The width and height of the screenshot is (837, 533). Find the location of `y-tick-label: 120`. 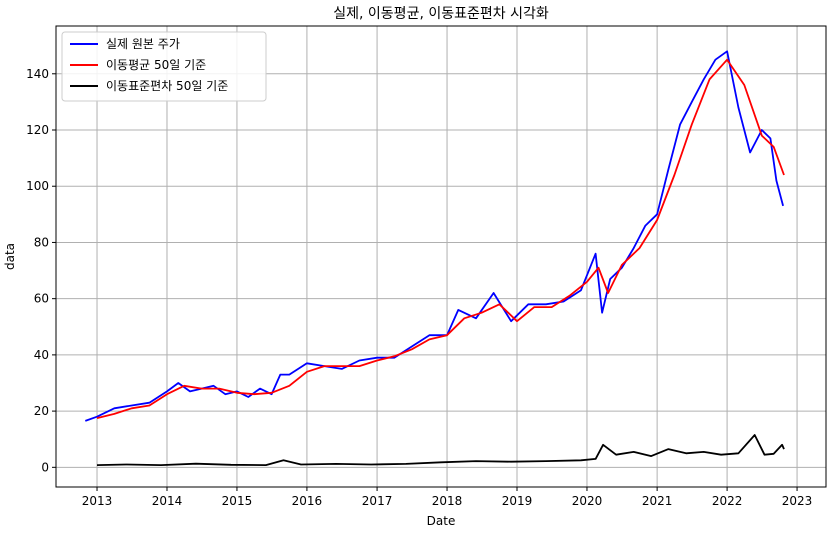

y-tick-label: 120 is located at coordinates (37, 130).